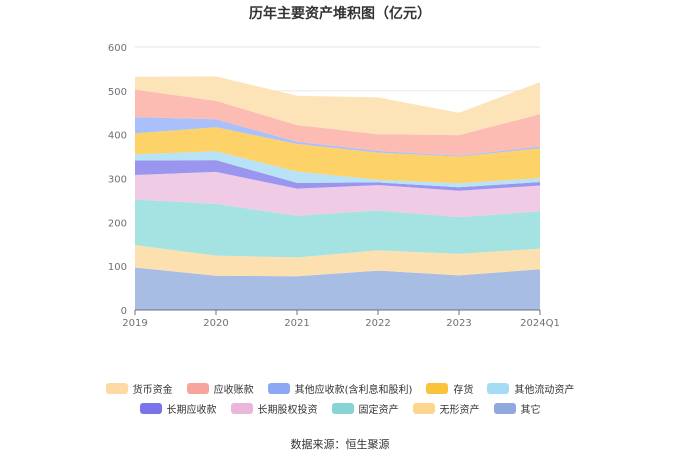 This screenshot has height=460, width=680. I want to click on data-source: 数据来源：恒生聚源, so click(340, 444).